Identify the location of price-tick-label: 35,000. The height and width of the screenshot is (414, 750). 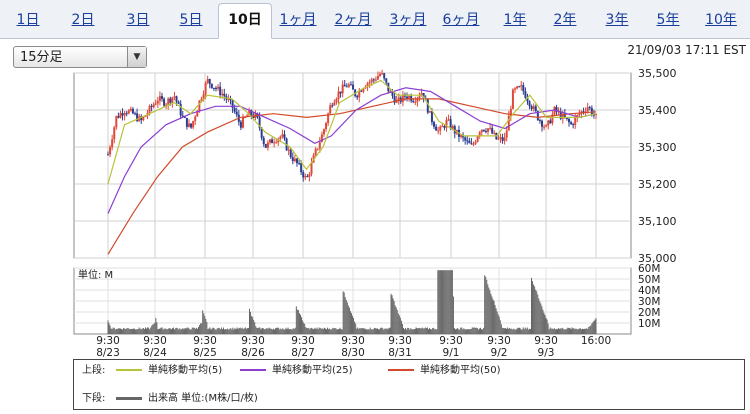
(657, 258).